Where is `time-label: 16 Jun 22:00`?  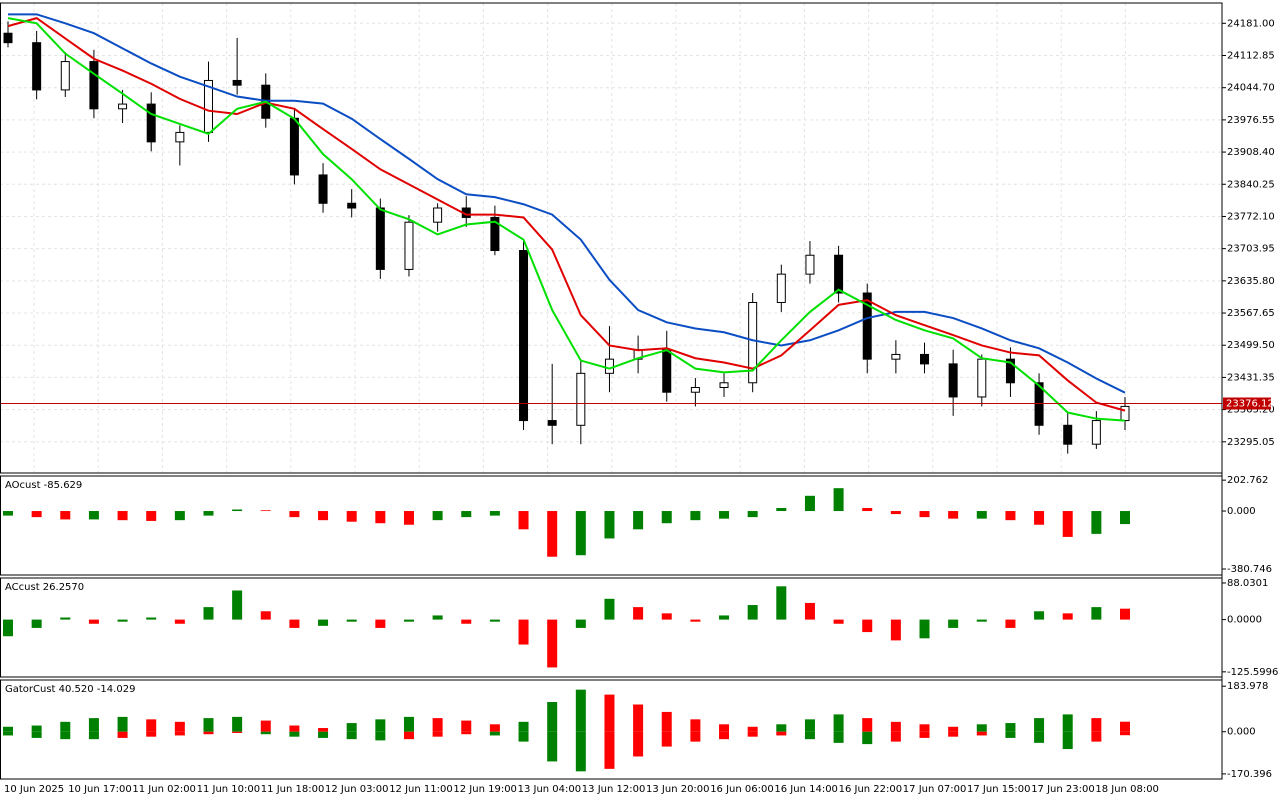
time-label: 16 Jun 22:00 is located at coordinates (871, 789).